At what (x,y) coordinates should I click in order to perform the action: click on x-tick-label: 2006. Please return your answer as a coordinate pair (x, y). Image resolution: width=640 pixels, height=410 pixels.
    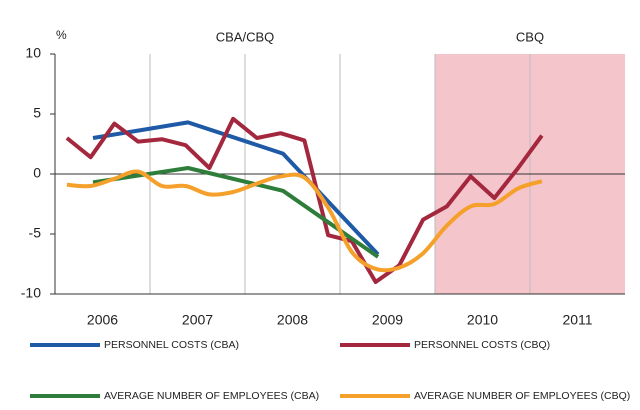
    Looking at the image, I should click on (102, 320).